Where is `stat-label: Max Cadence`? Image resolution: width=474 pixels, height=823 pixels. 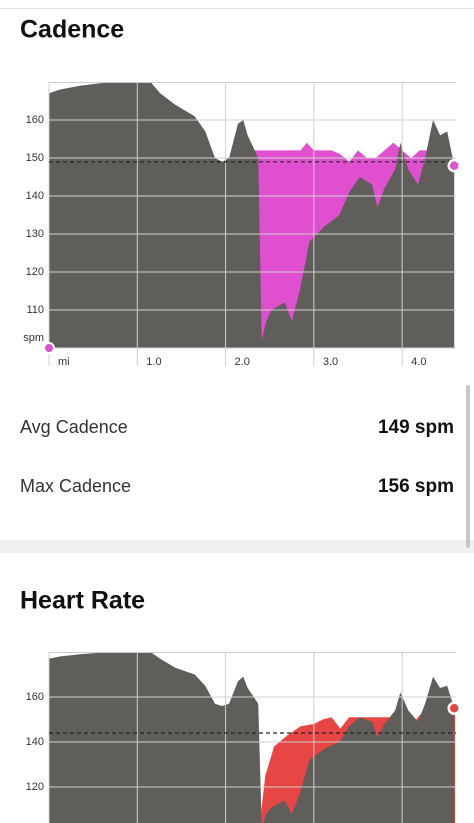
stat-label: Max Cadence is located at coordinates (75, 486).